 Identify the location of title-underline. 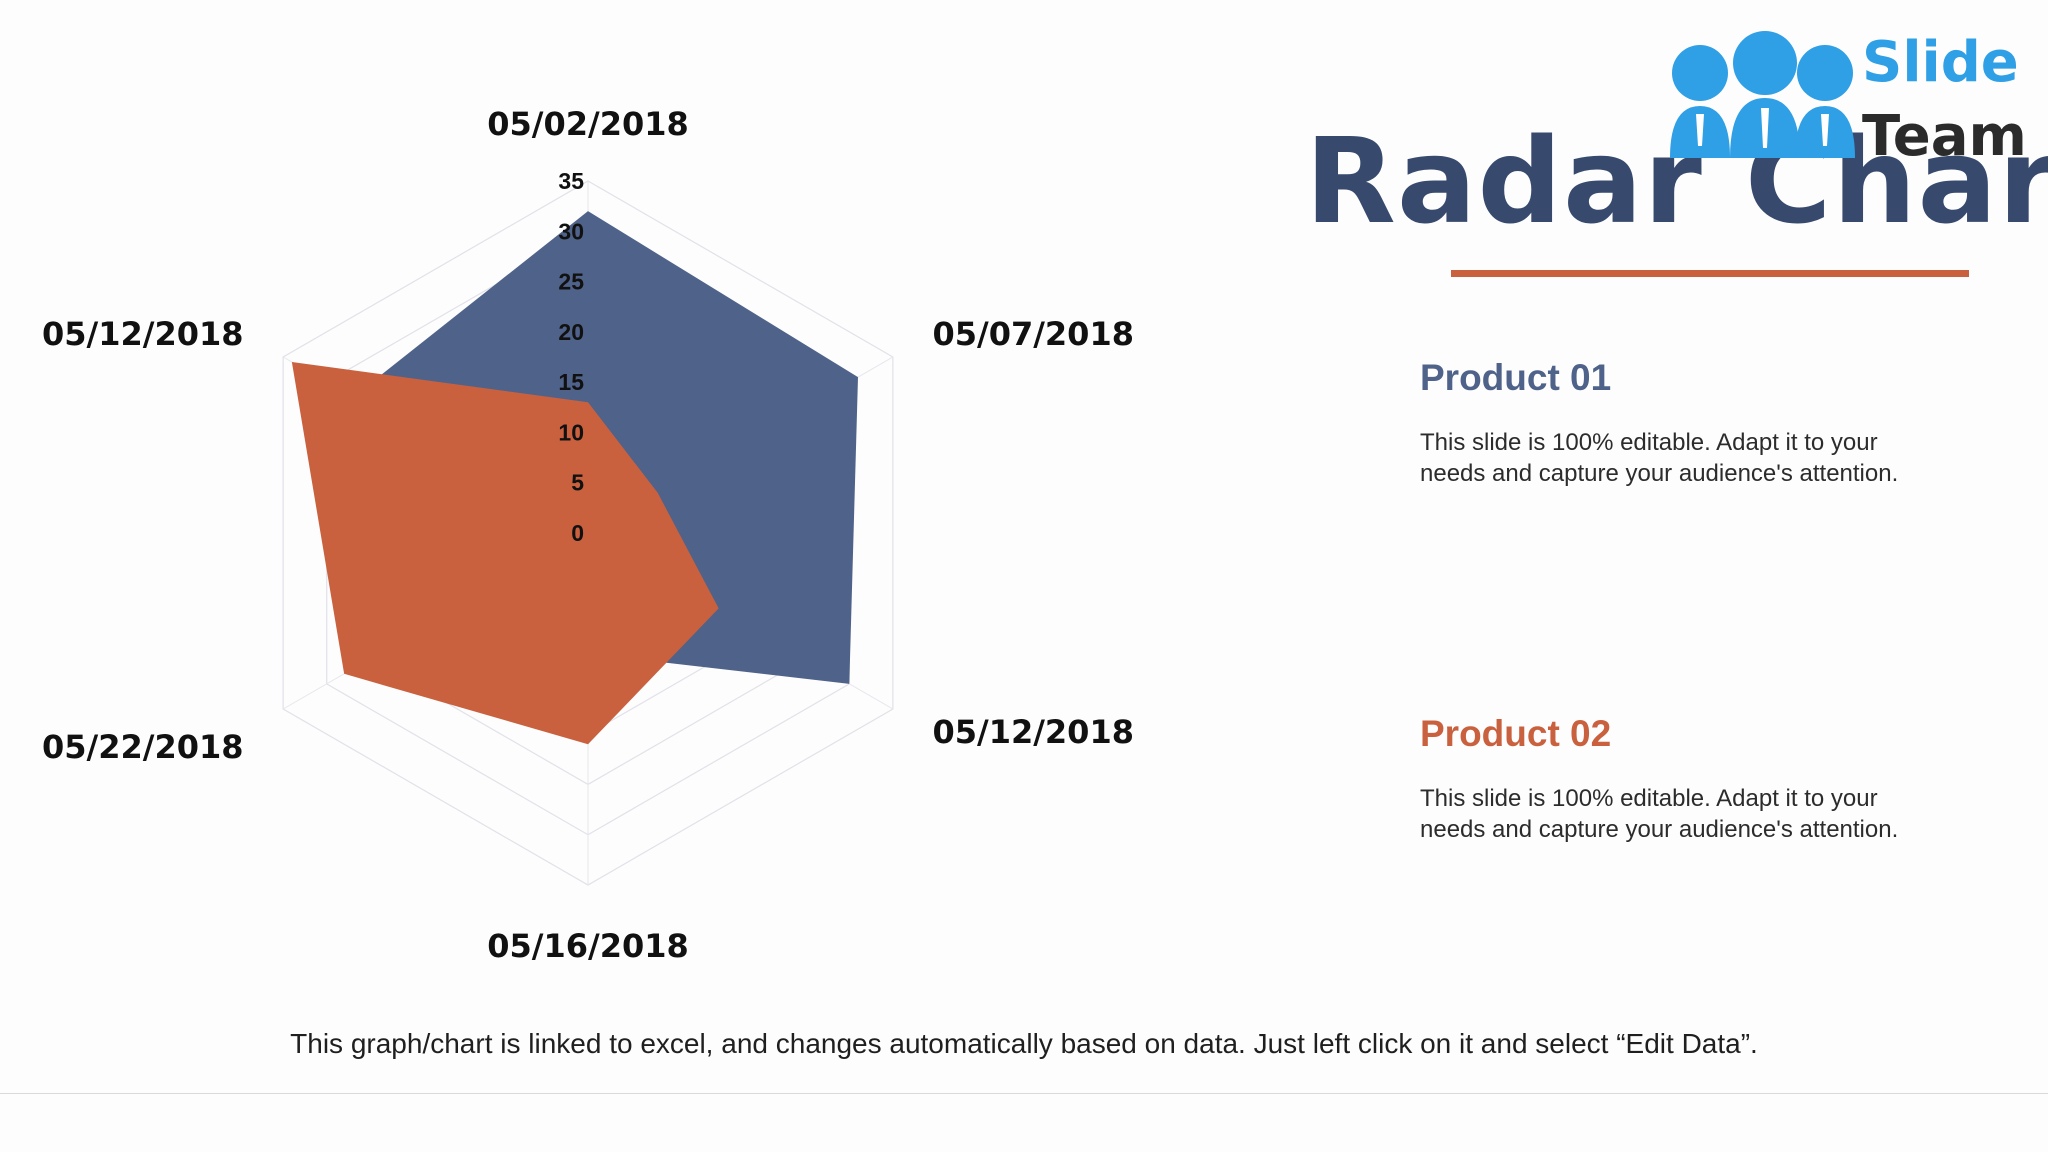
(1710, 273).